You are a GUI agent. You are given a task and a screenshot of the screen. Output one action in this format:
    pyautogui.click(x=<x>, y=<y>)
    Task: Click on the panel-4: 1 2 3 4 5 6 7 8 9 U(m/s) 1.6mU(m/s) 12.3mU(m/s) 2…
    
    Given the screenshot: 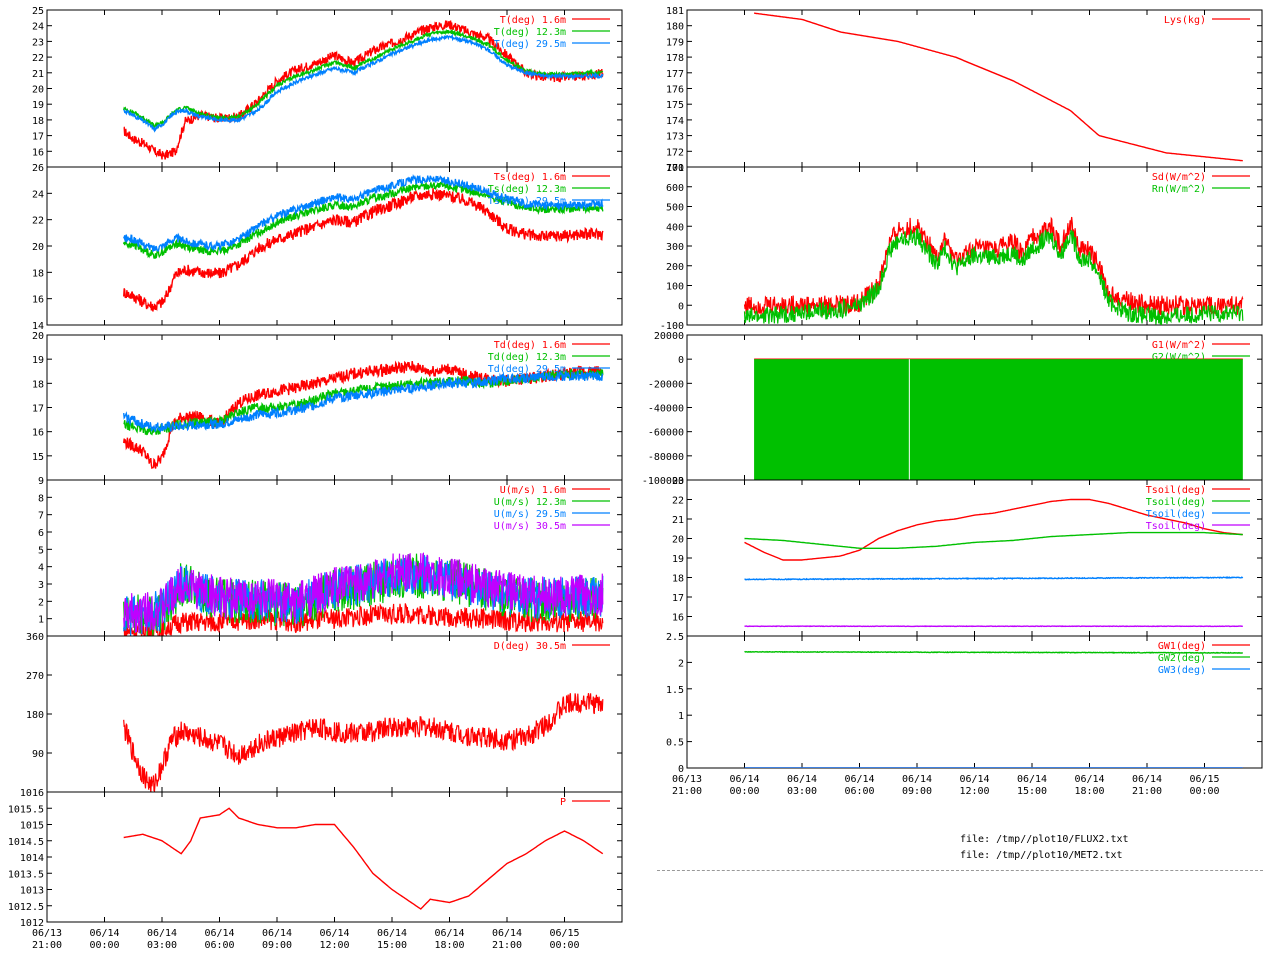 What is the action you would take?
    pyautogui.click(x=330, y=556)
    